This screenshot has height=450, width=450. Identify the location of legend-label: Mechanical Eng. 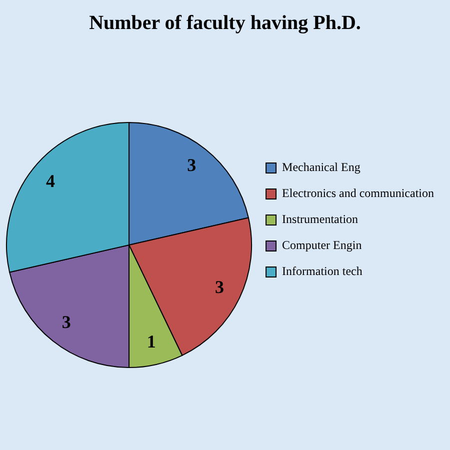
(321, 167).